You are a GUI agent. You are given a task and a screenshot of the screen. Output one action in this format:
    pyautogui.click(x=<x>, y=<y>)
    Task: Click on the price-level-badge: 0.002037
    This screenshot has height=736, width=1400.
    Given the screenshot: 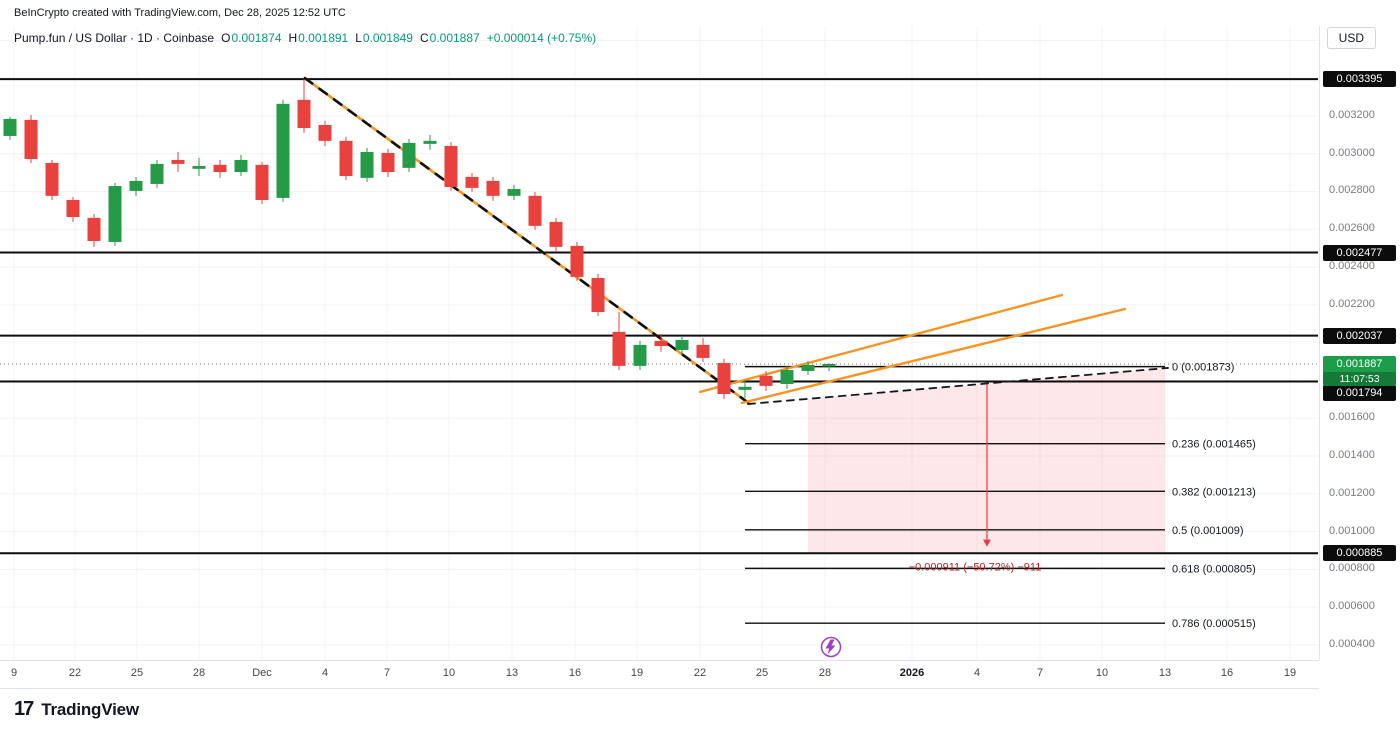 What is the action you would take?
    pyautogui.click(x=1359, y=335)
    